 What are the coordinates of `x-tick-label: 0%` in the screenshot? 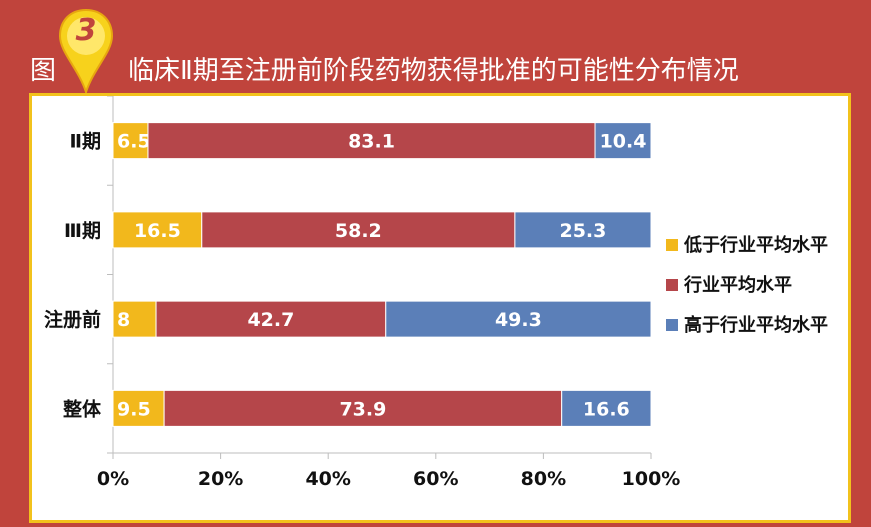 It's located at (113, 479).